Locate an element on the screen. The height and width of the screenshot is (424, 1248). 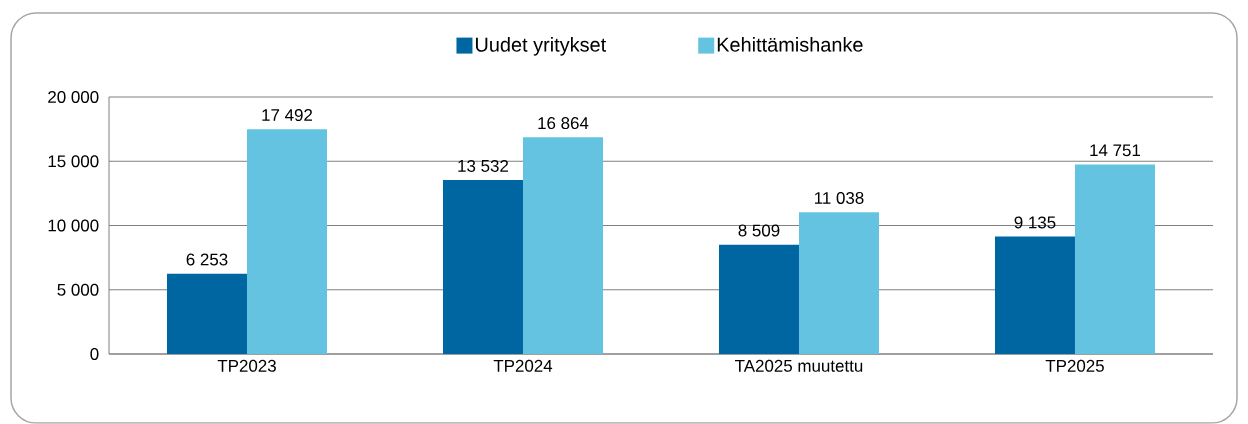
data-label: 11 038 is located at coordinates (839, 198).